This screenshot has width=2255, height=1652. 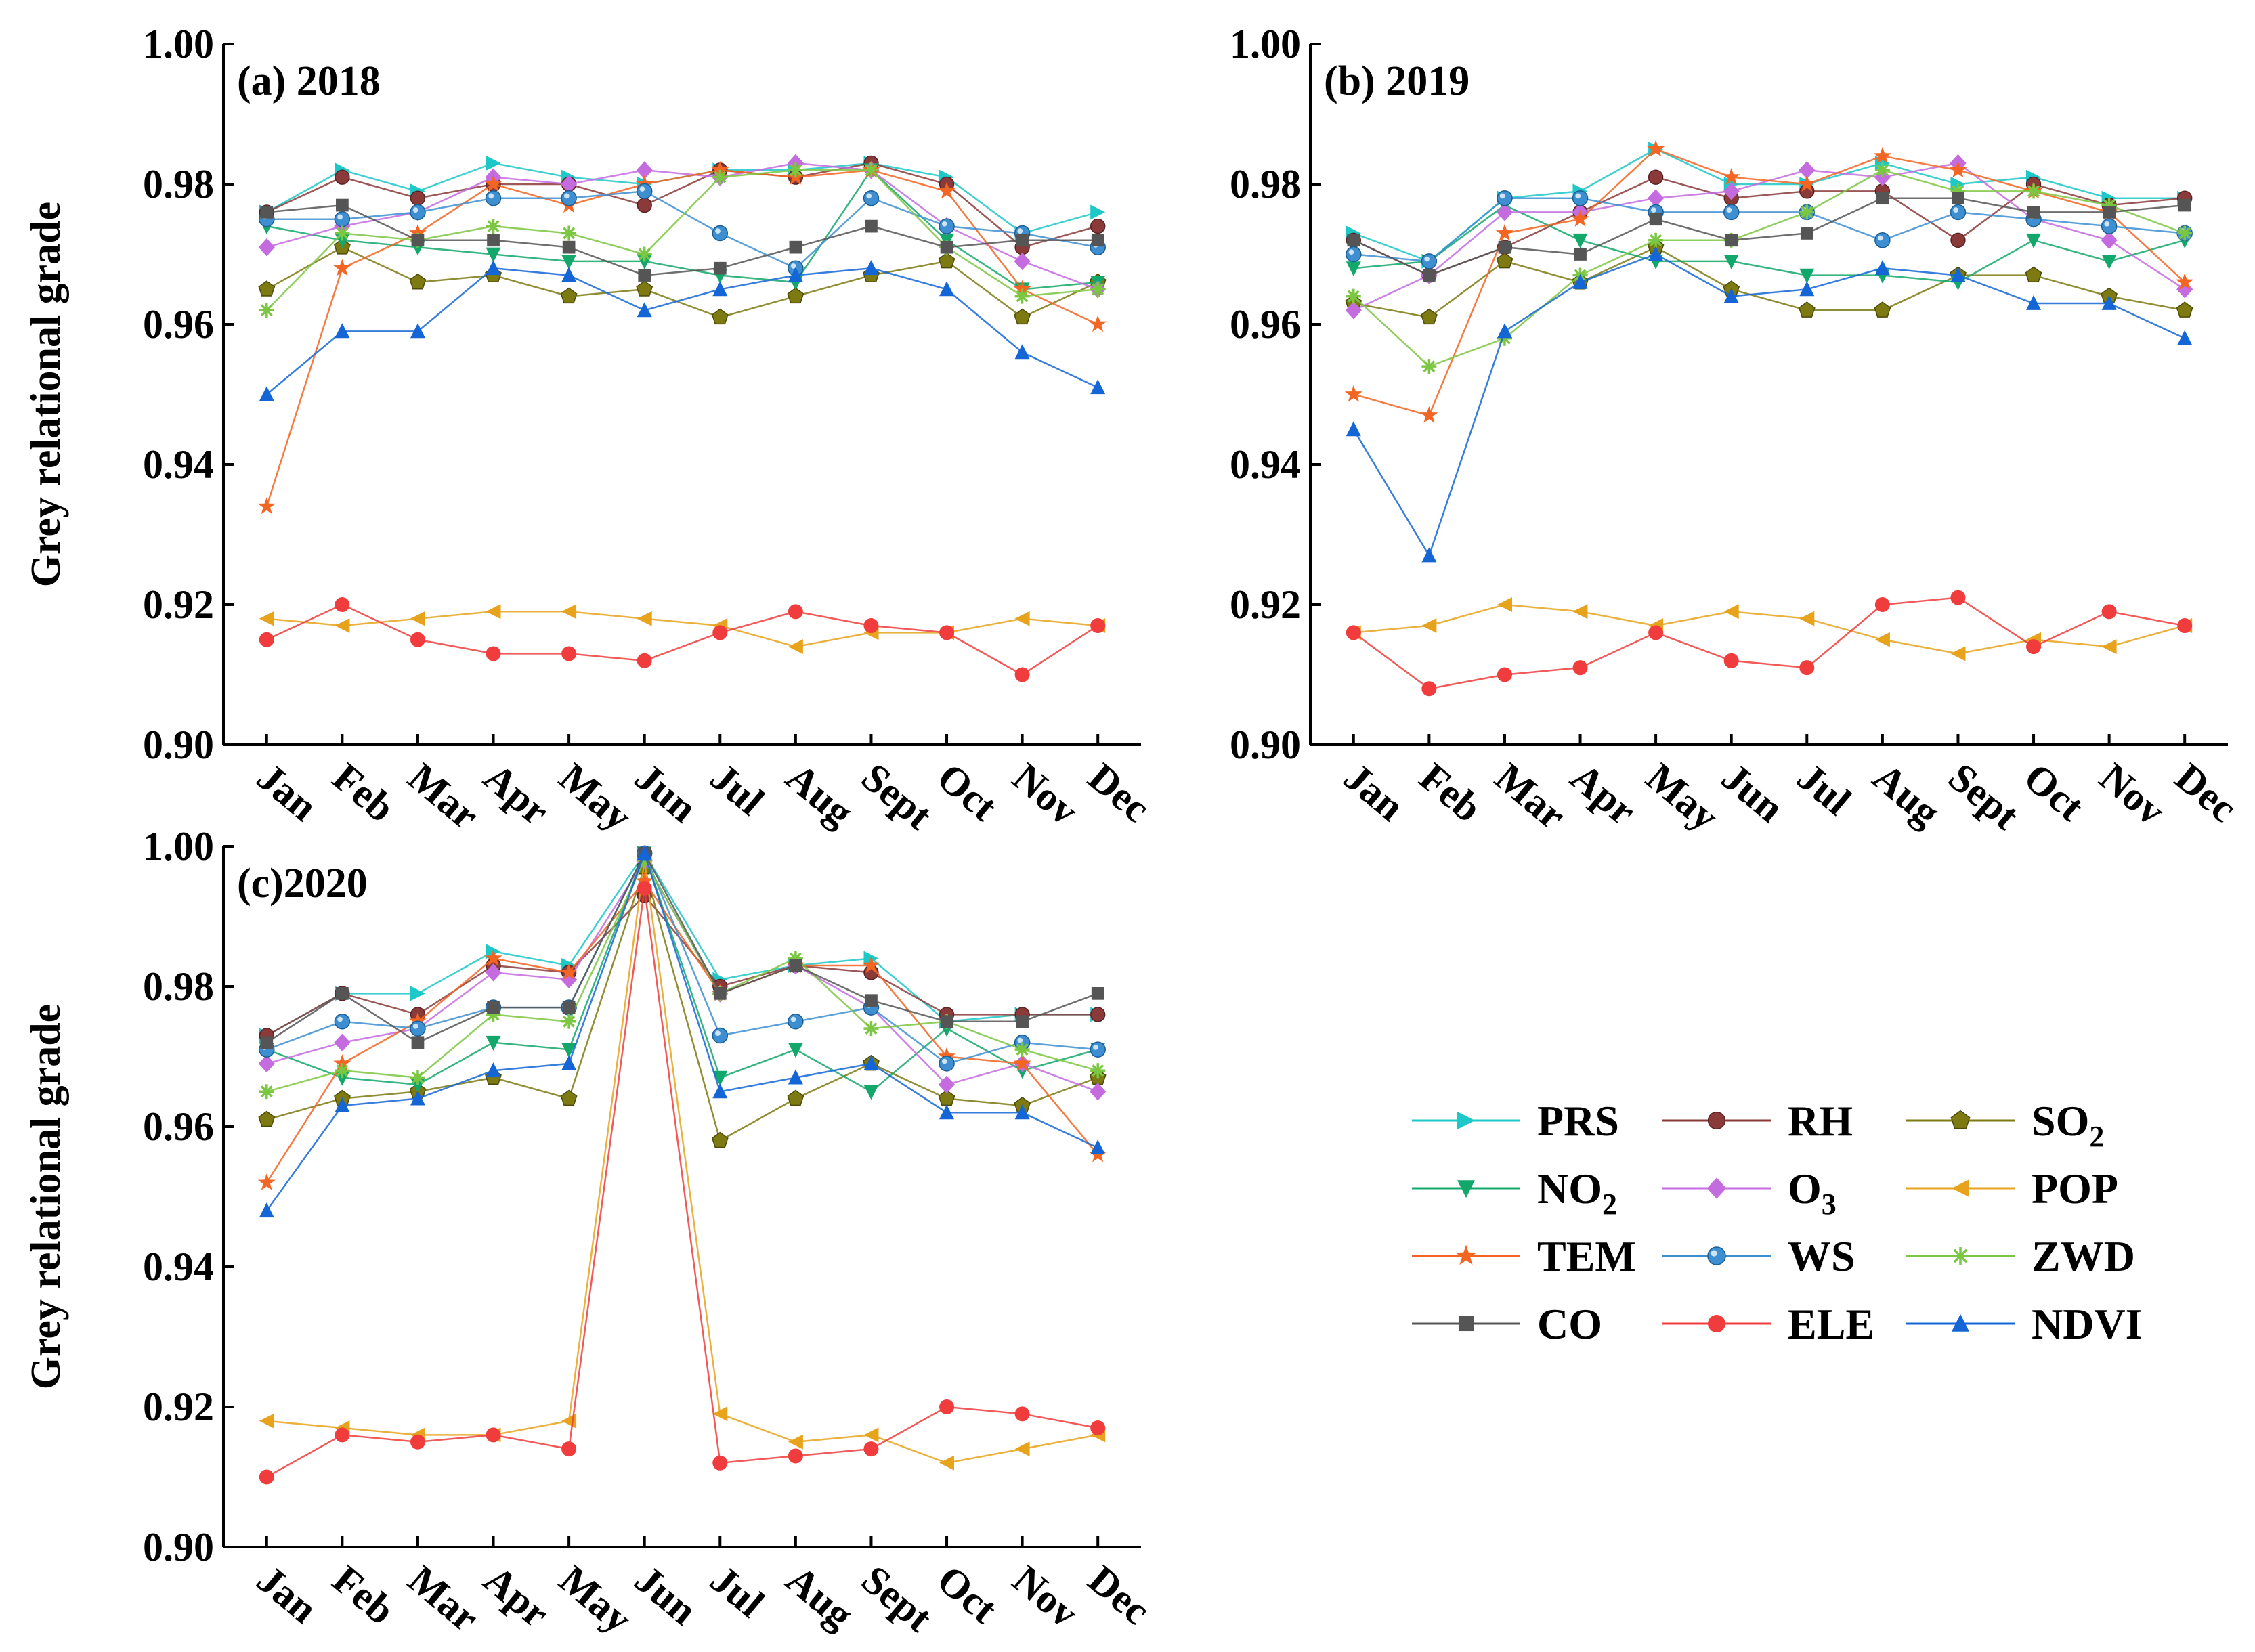 I want to click on data-point-prs, so click(x=1098, y=212).